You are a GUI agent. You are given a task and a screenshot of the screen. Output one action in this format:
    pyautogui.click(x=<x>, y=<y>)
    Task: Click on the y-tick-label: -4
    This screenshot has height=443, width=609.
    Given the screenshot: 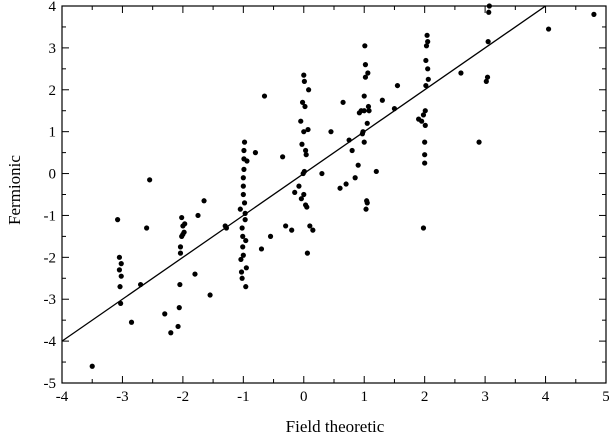 What is the action you would take?
    pyautogui.click(x=50, y=342)
    